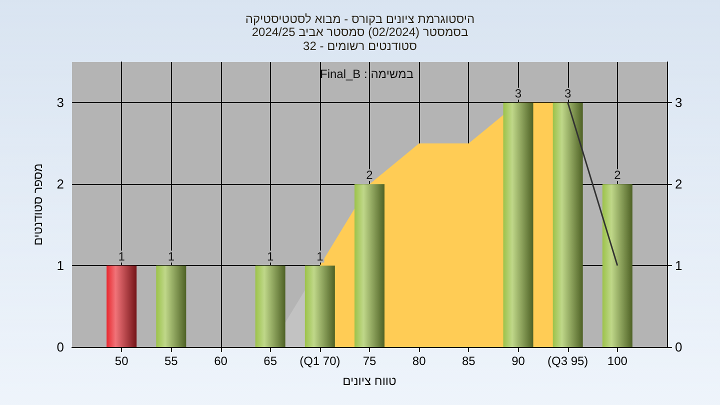 The height and width of the screenshot is (405, 720). Describe the element at coordinates (678, 102) in the screenshot. I see `y2-tick-label: 3` at that location.